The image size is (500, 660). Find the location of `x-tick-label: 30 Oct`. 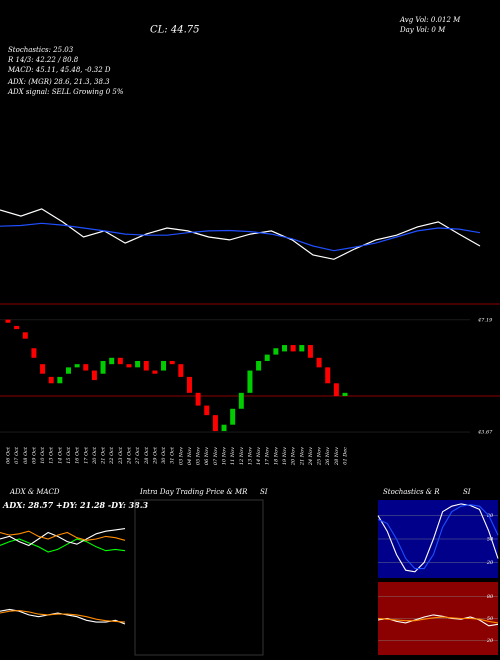

x-tick-label: 30 Oct is located at coordinates (164, 455).